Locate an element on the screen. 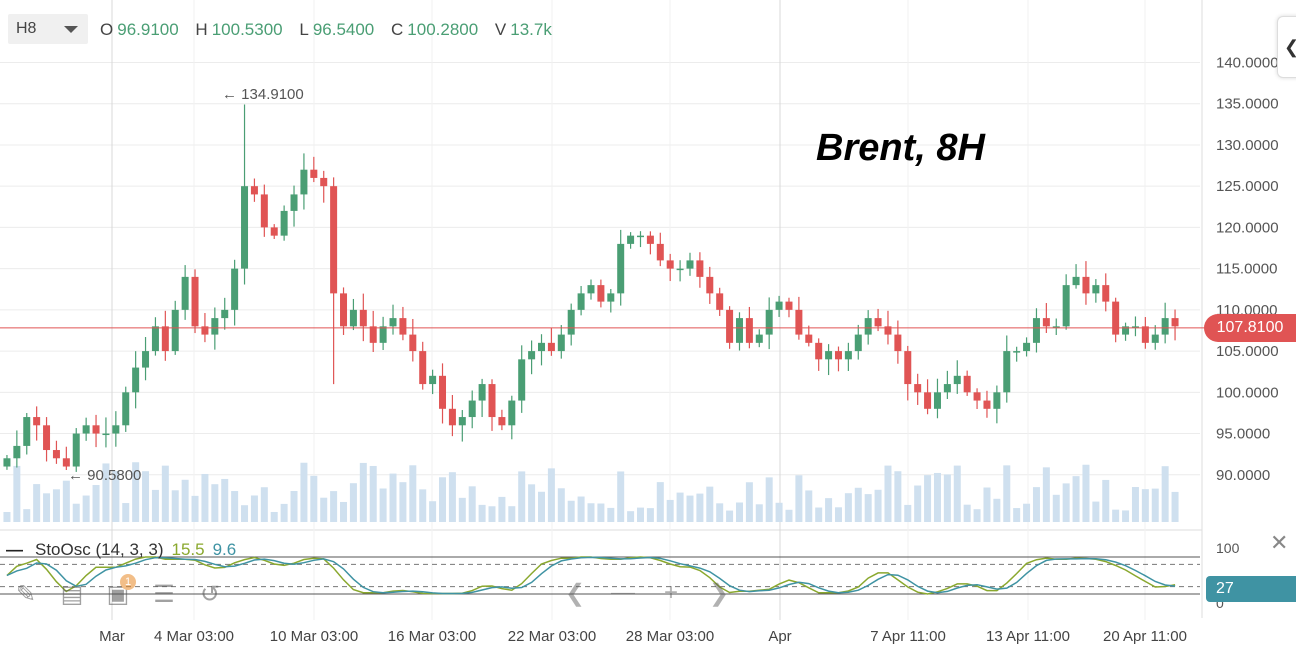 The height and width of the screenshot is (658, 1296). pencil-icon: ✎ is located at coordinates (26, 594).